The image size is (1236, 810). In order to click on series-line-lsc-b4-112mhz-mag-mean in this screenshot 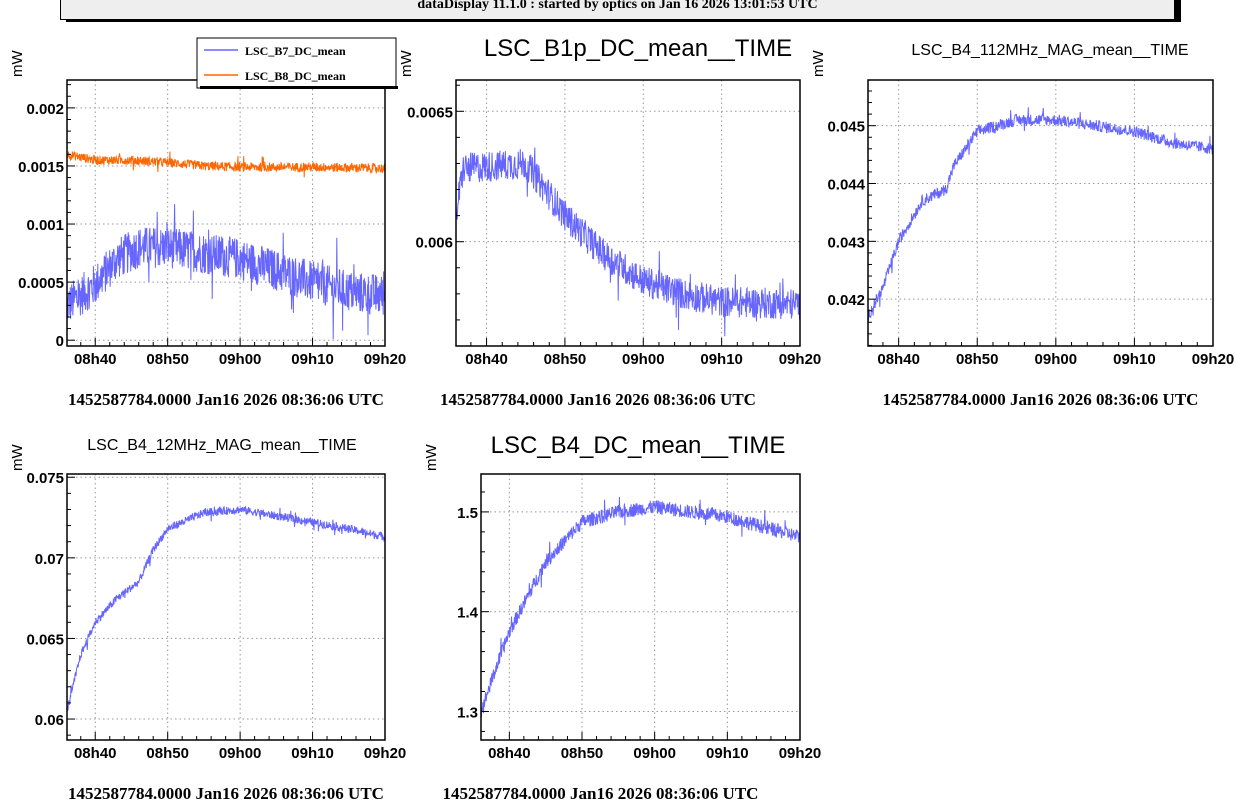, I will do `click(1040, 214)`.